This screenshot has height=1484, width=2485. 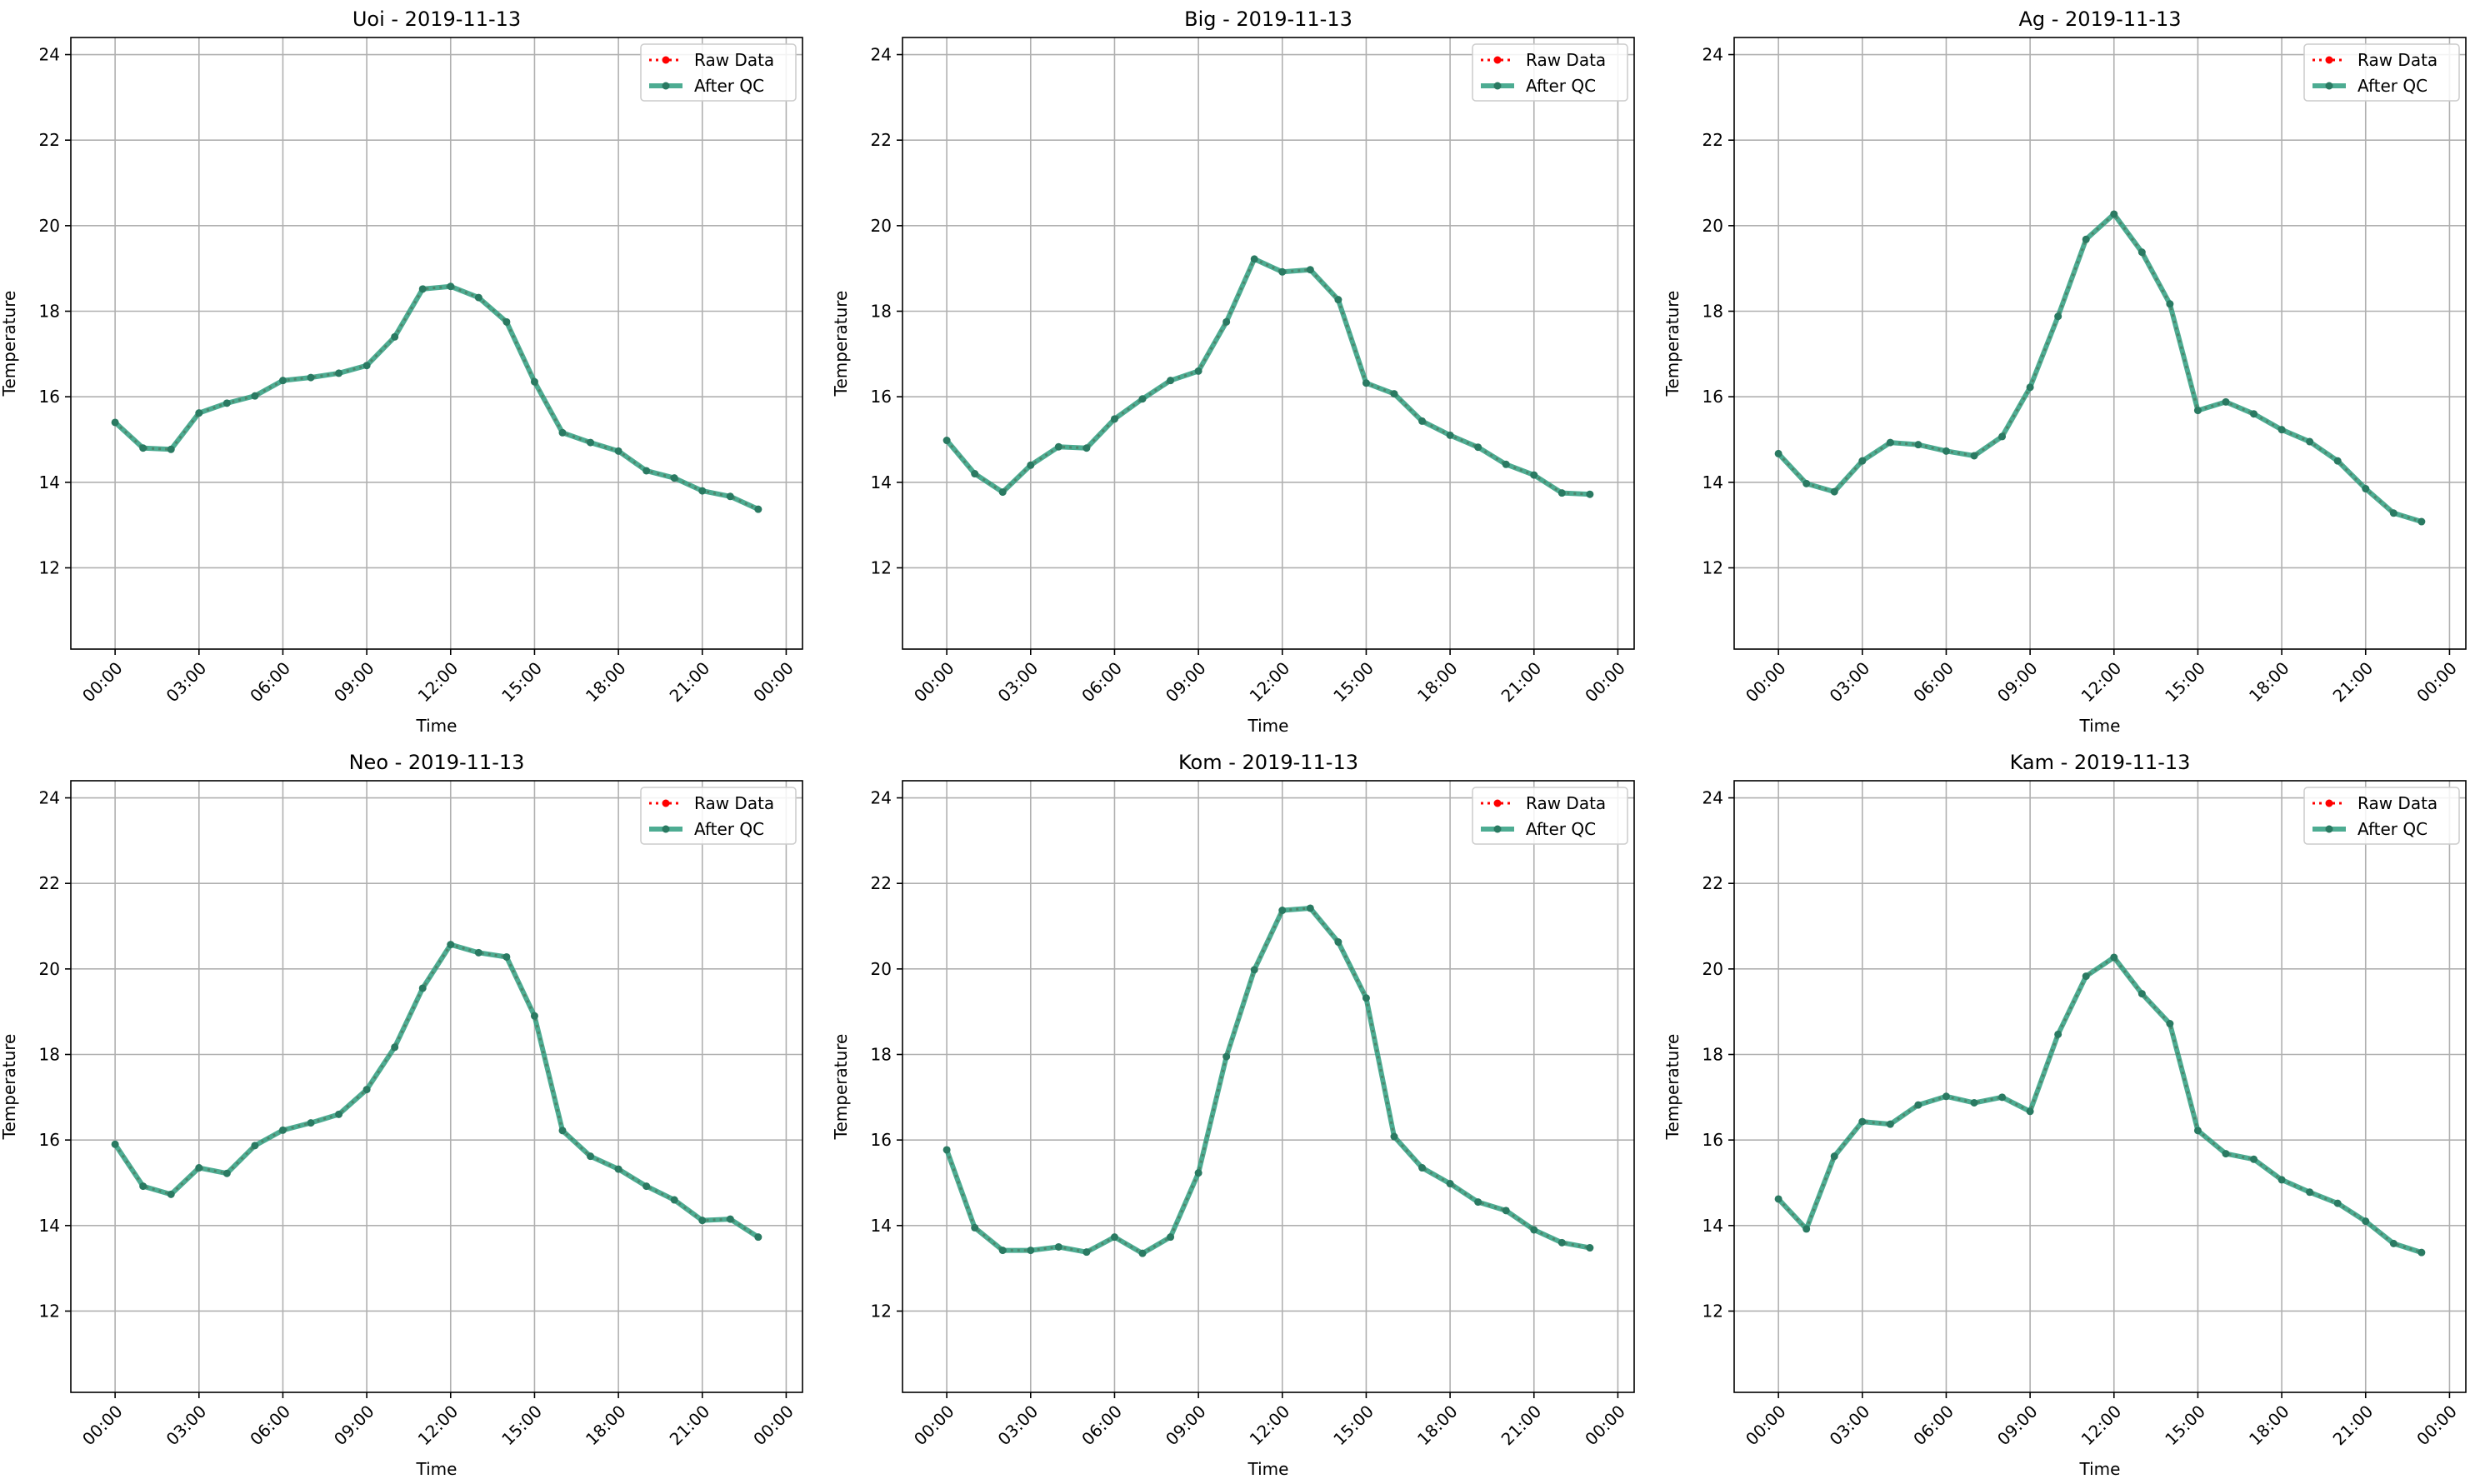 What do you see at coordinates (729, 829) in the screenshot?
I see `legend-label-qc: After QC` at bounding box center [729, 829].